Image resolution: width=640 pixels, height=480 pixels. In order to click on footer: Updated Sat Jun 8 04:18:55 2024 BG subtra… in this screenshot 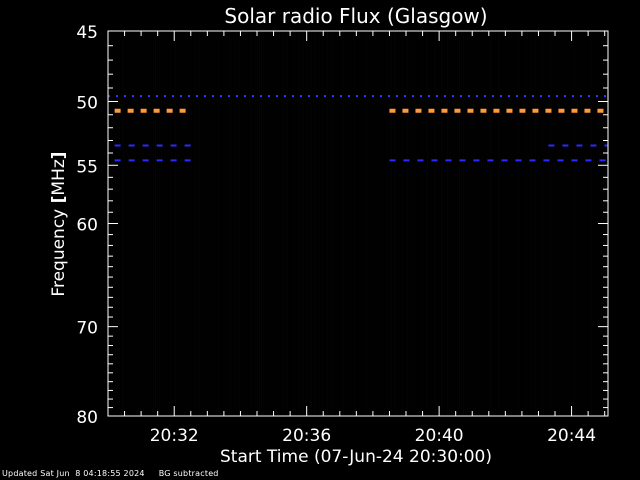, I will do `click(117, 473)`.